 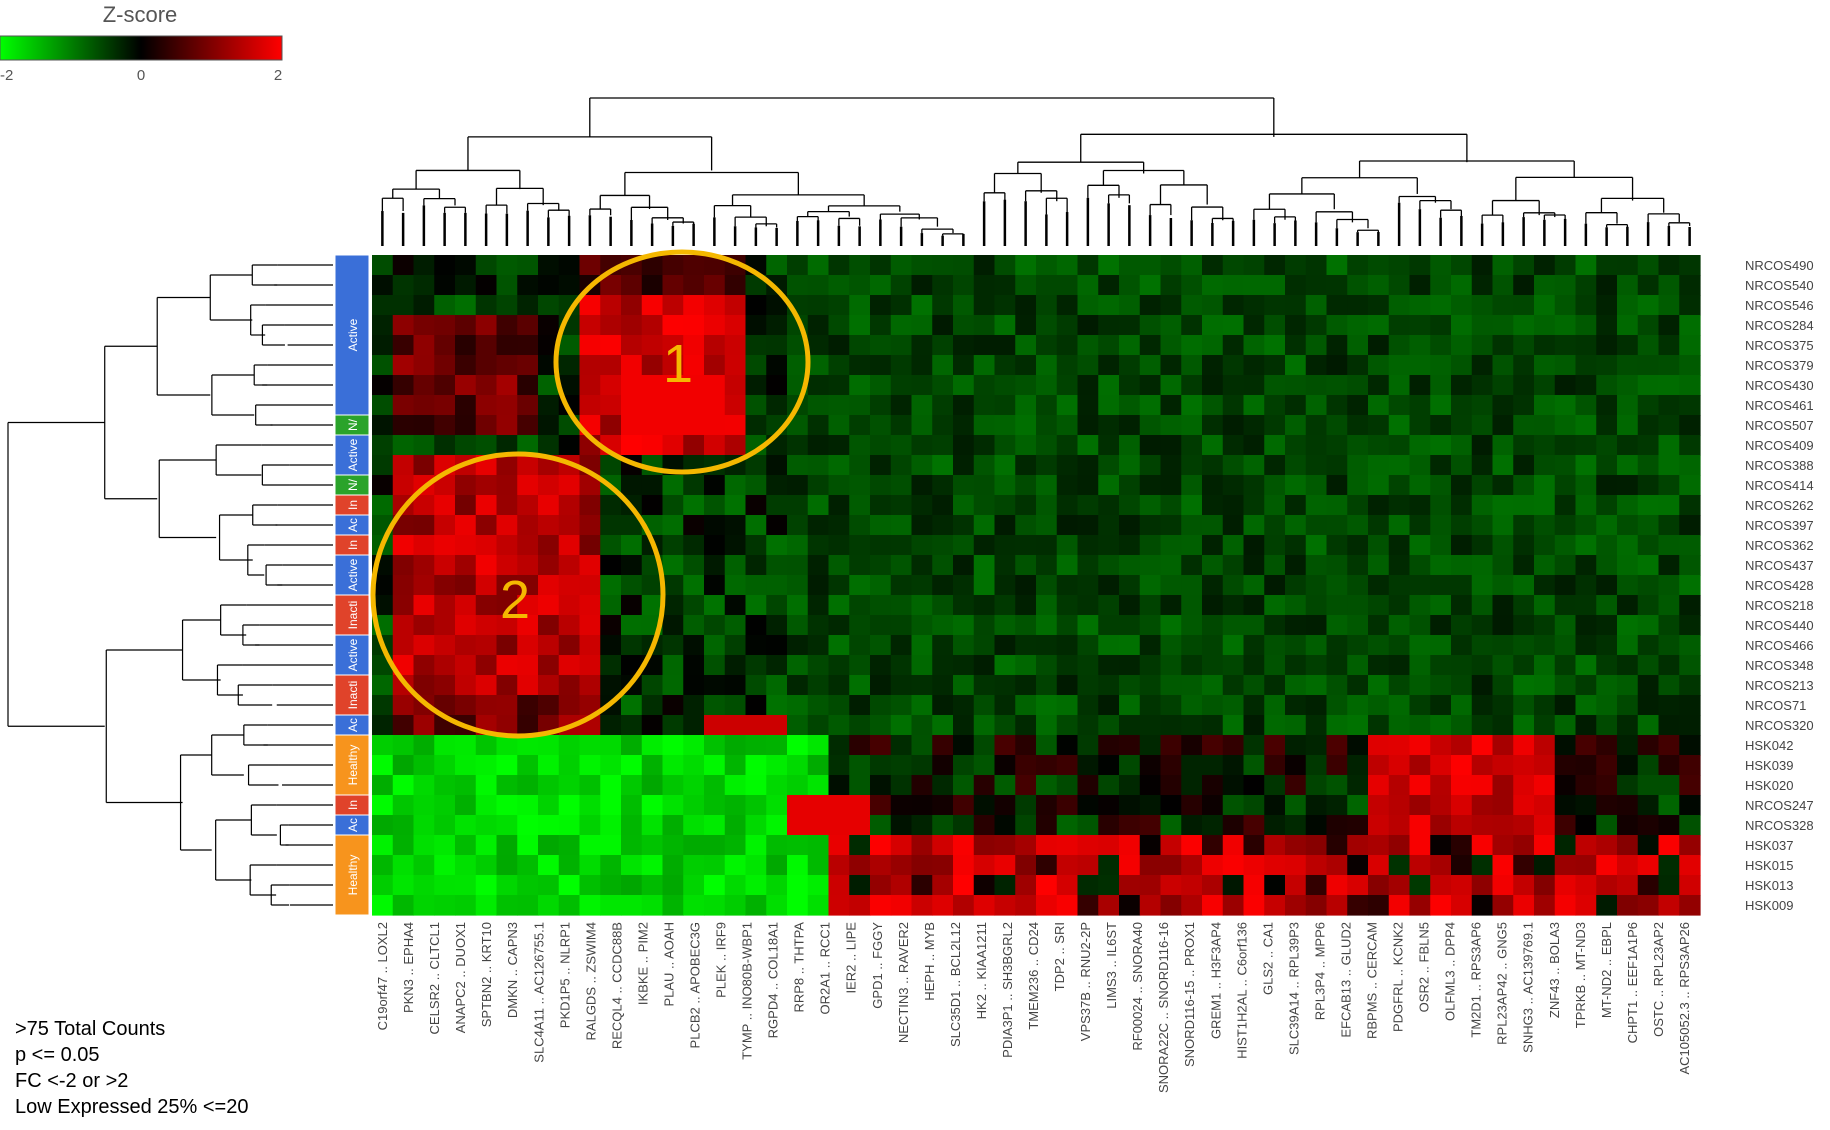 I want to click on row-label: NRCOS546, so click(x=1779, y=305).